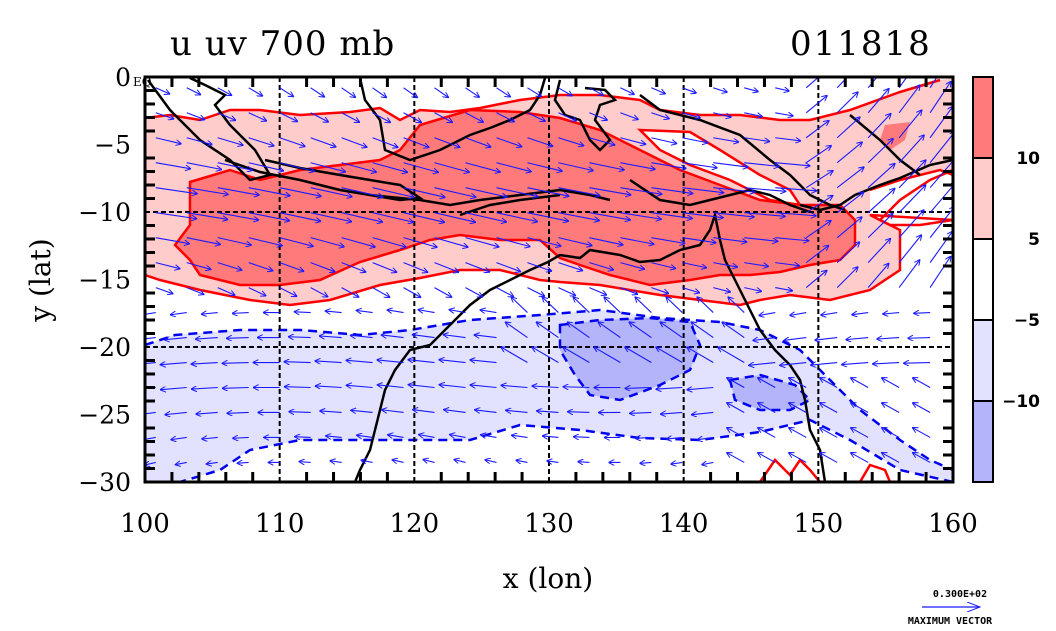  I want to click on y-tick-label: −30, so click(104, 482).